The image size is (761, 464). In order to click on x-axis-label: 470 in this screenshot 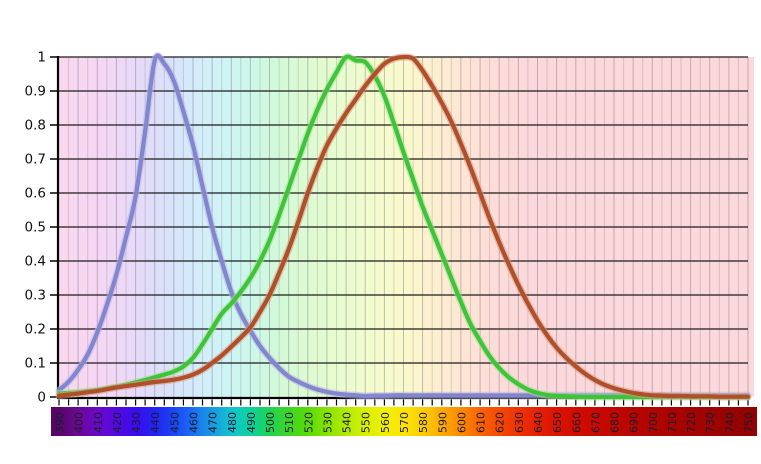, I will do `click(213, 422)`.